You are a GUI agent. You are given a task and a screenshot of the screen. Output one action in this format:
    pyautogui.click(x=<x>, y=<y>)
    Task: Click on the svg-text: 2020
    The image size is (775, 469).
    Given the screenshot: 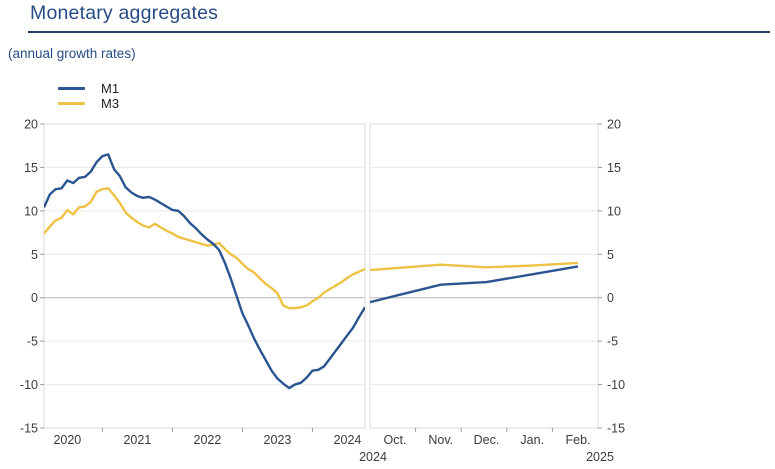 What is the action you would take?
    pyautogui.click(x=67, y=440)
    